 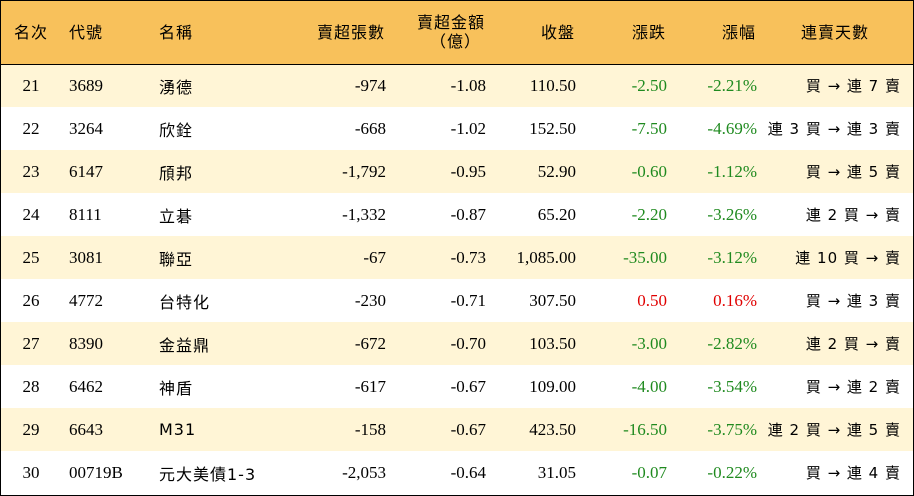 I want to click on cell-close: 65.20, so click(x=556, y=214).